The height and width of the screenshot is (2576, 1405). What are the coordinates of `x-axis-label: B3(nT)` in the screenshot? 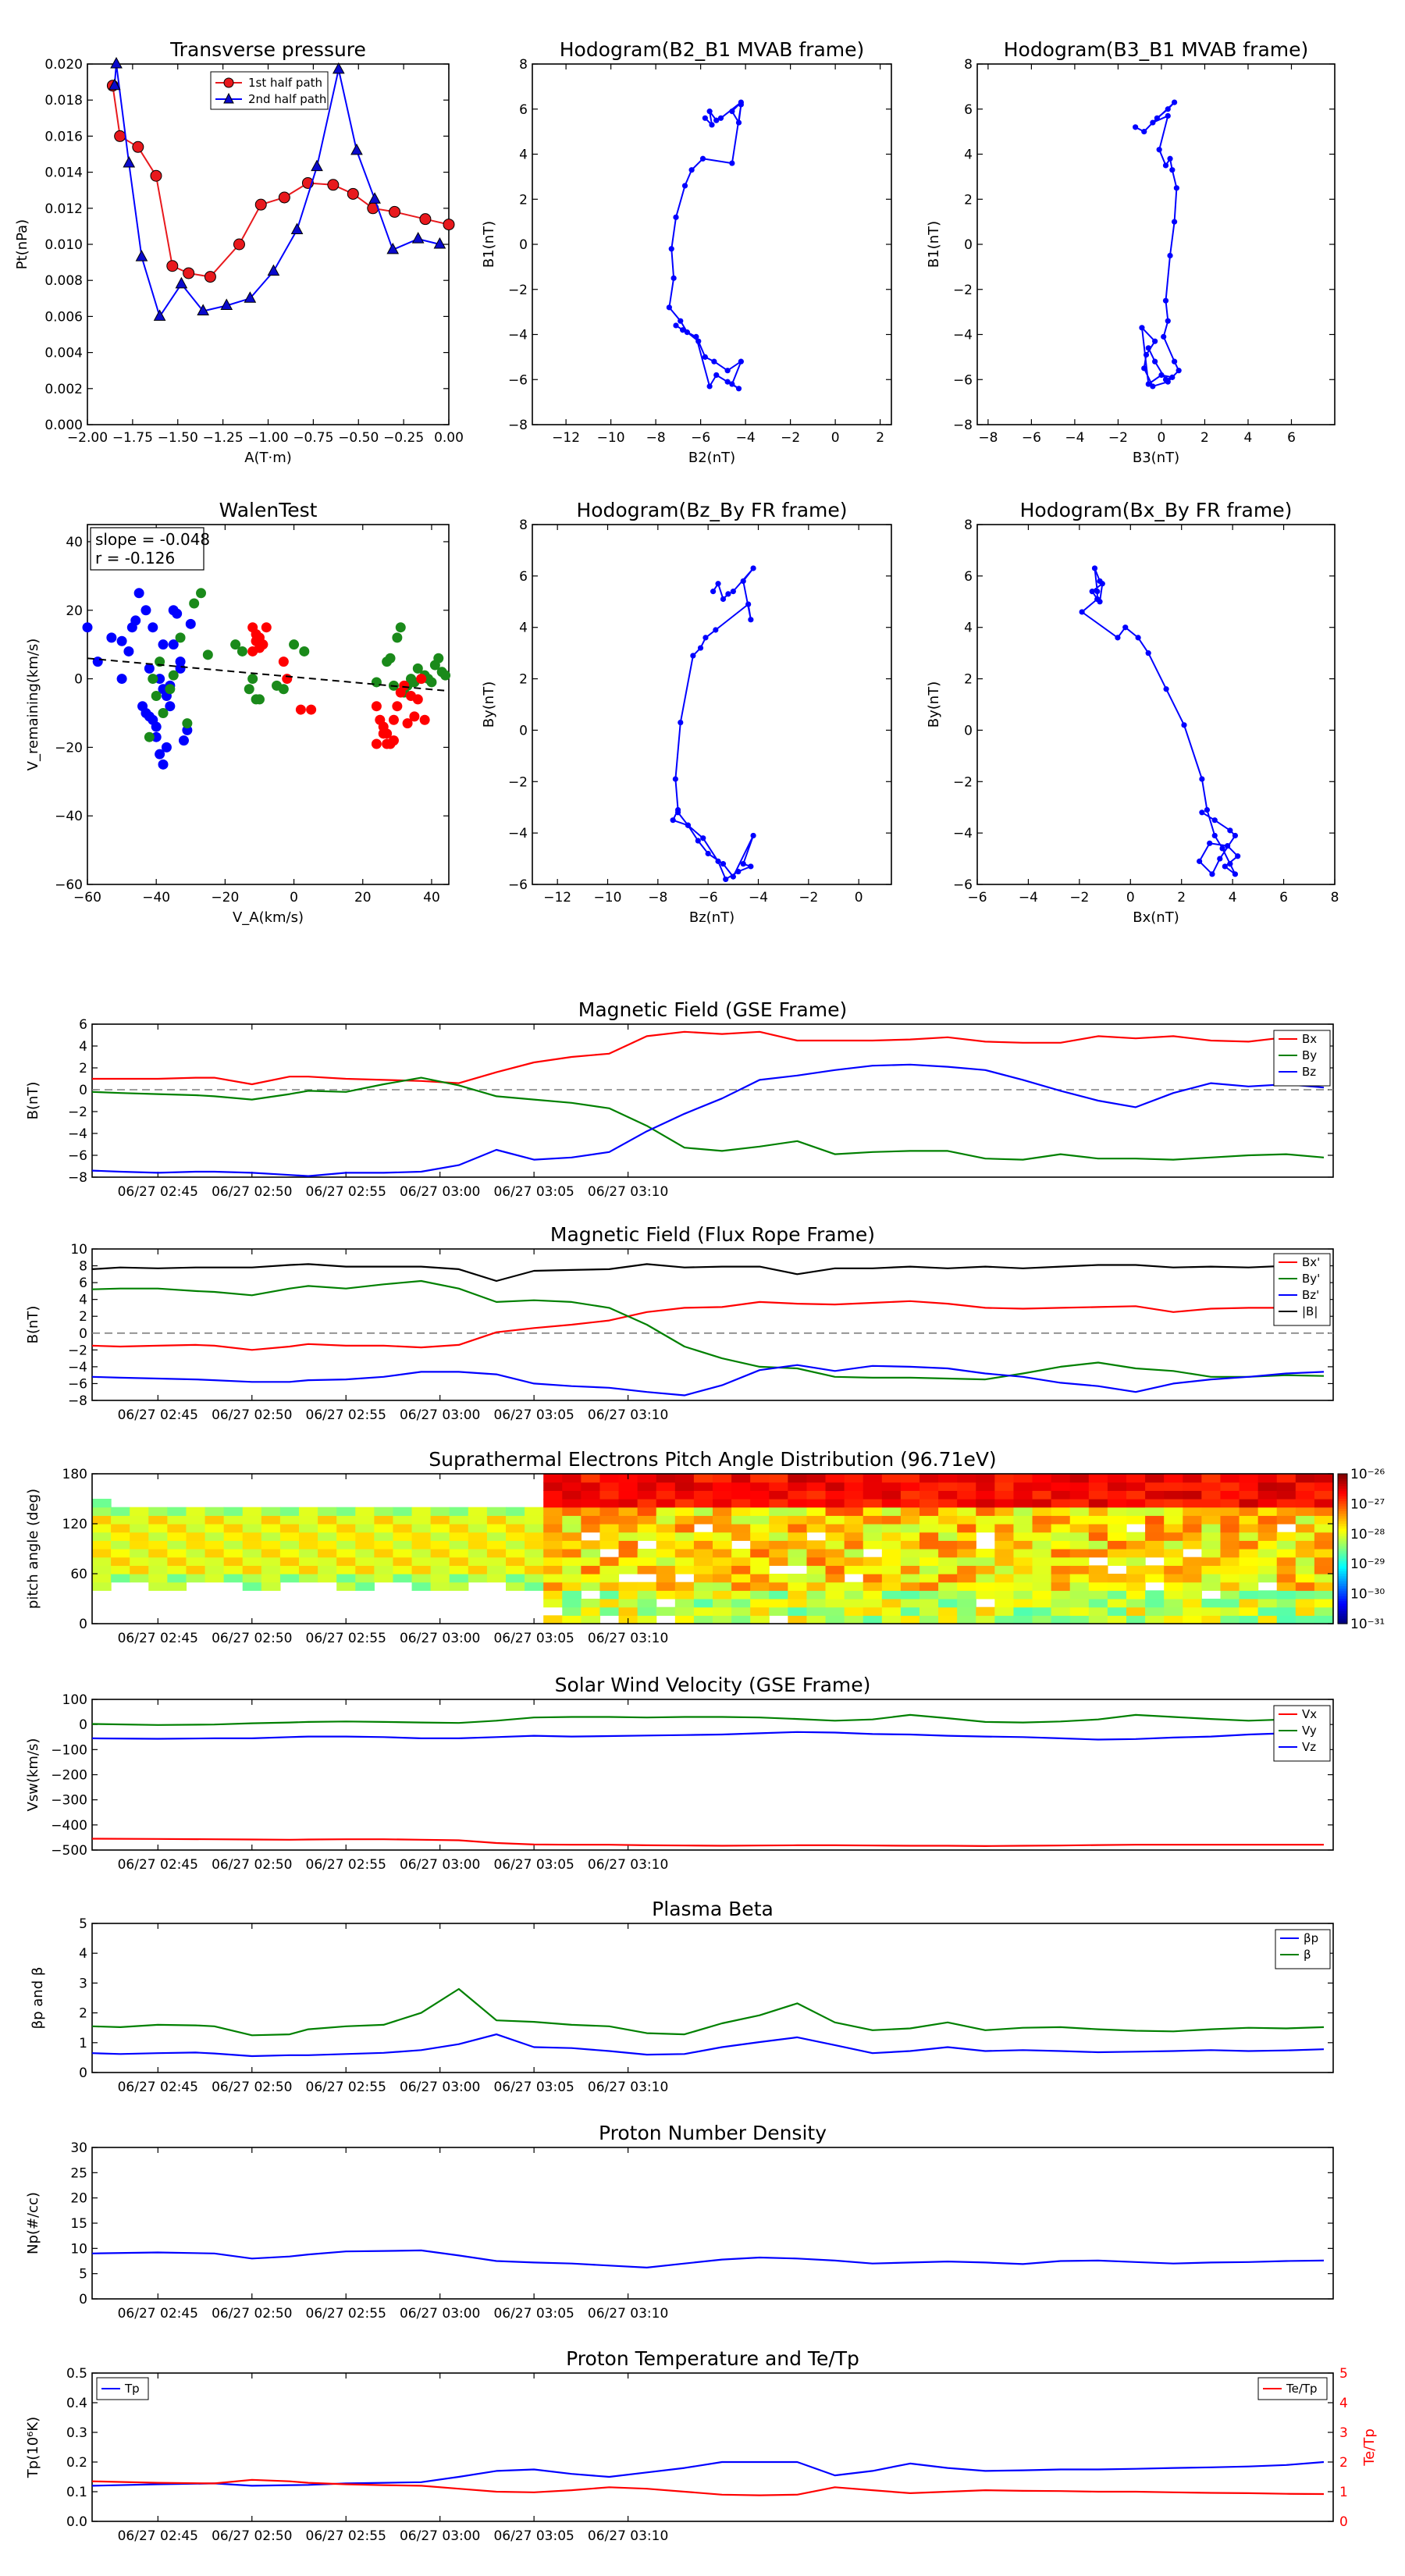 It's located at (1156, 458).